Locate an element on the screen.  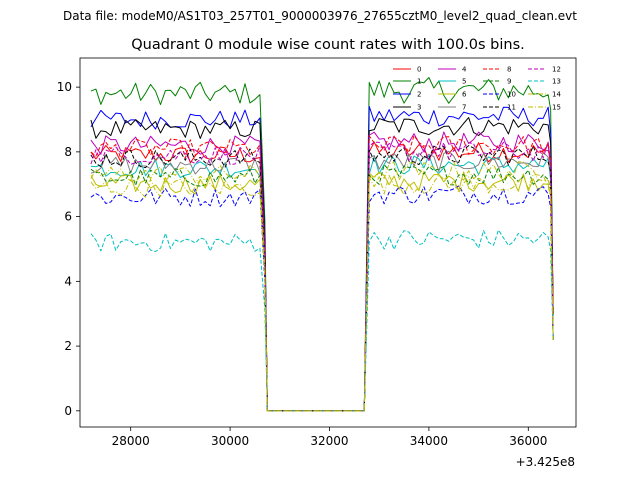
legend-label-8: 8 is located at coordinates (509, 70).